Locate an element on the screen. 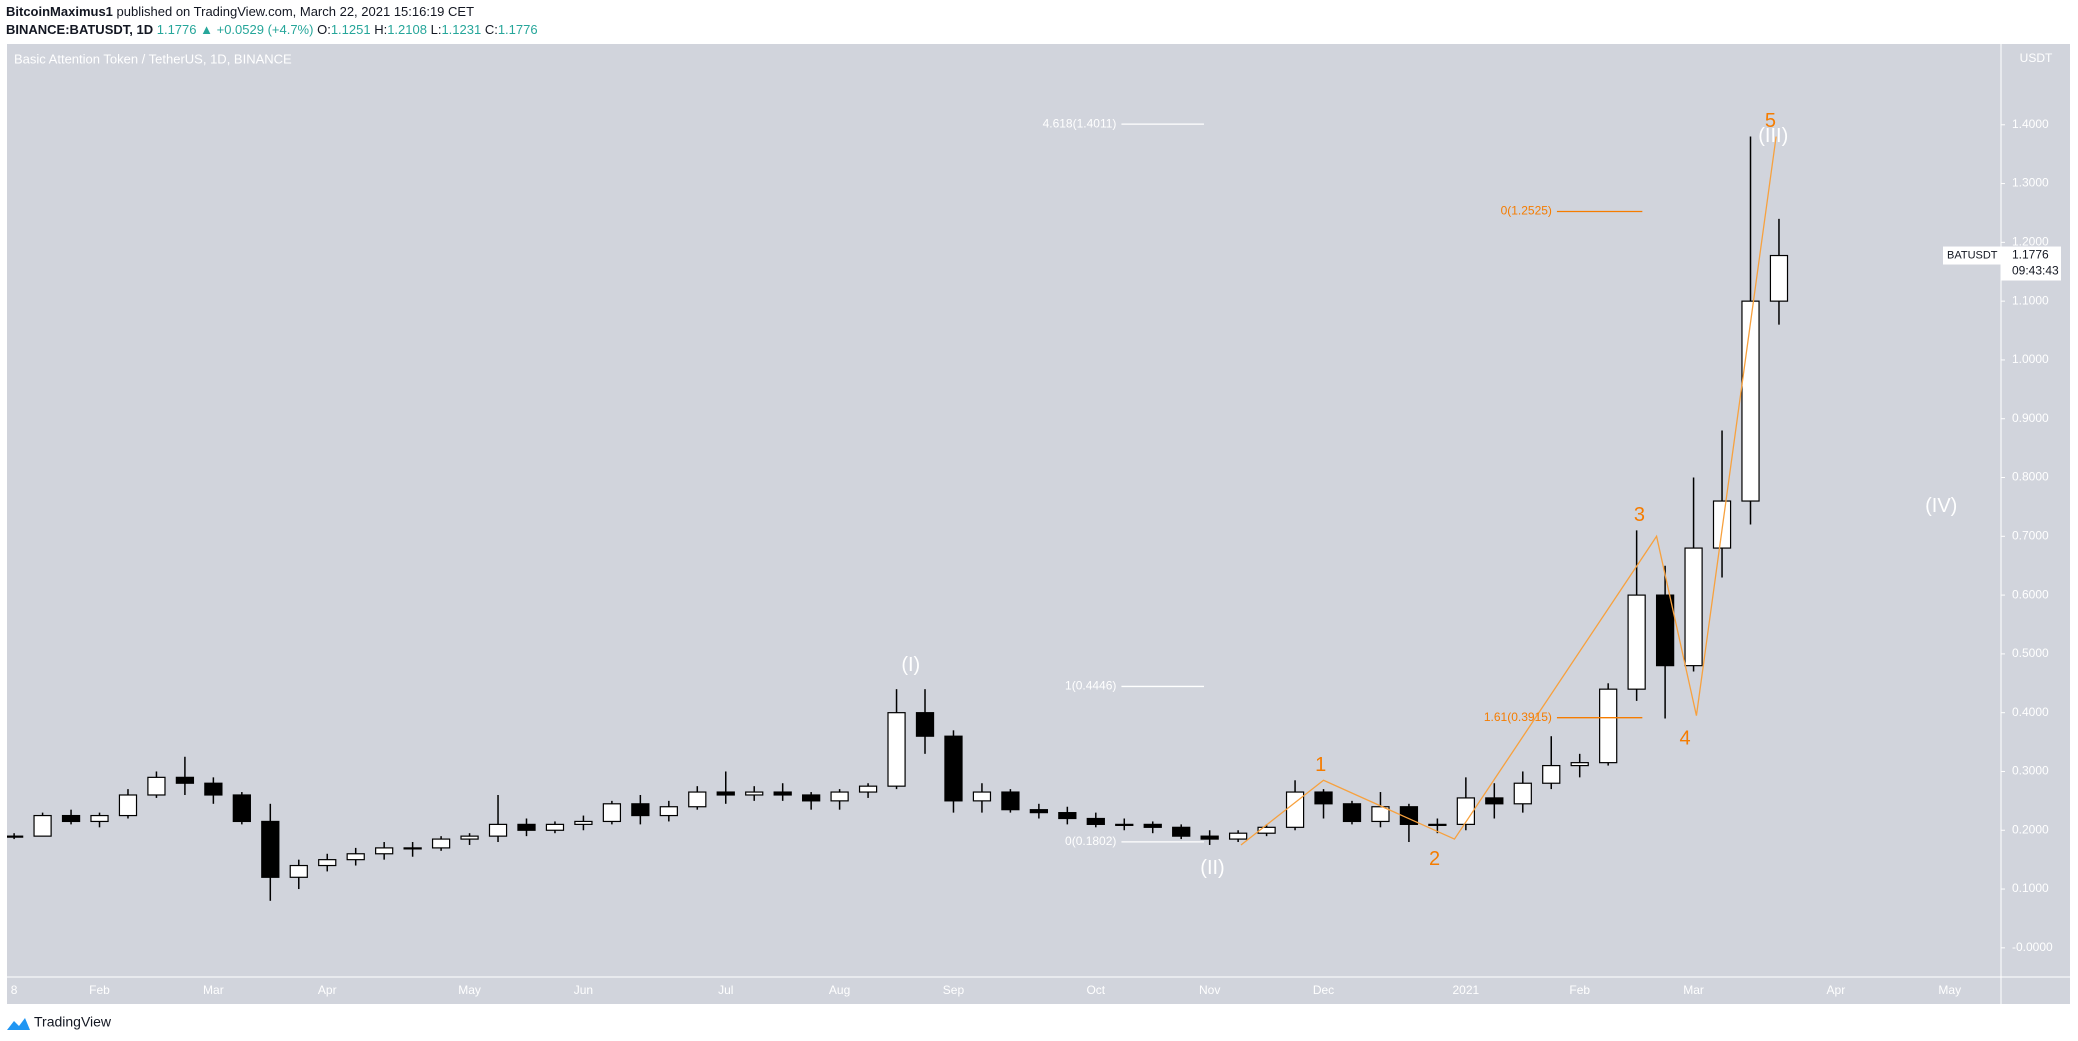 Image resolution: width=2078 pixels, height=1041 pixels. y-tick-label: 0.7000 is located at coordinates (2030, 535).